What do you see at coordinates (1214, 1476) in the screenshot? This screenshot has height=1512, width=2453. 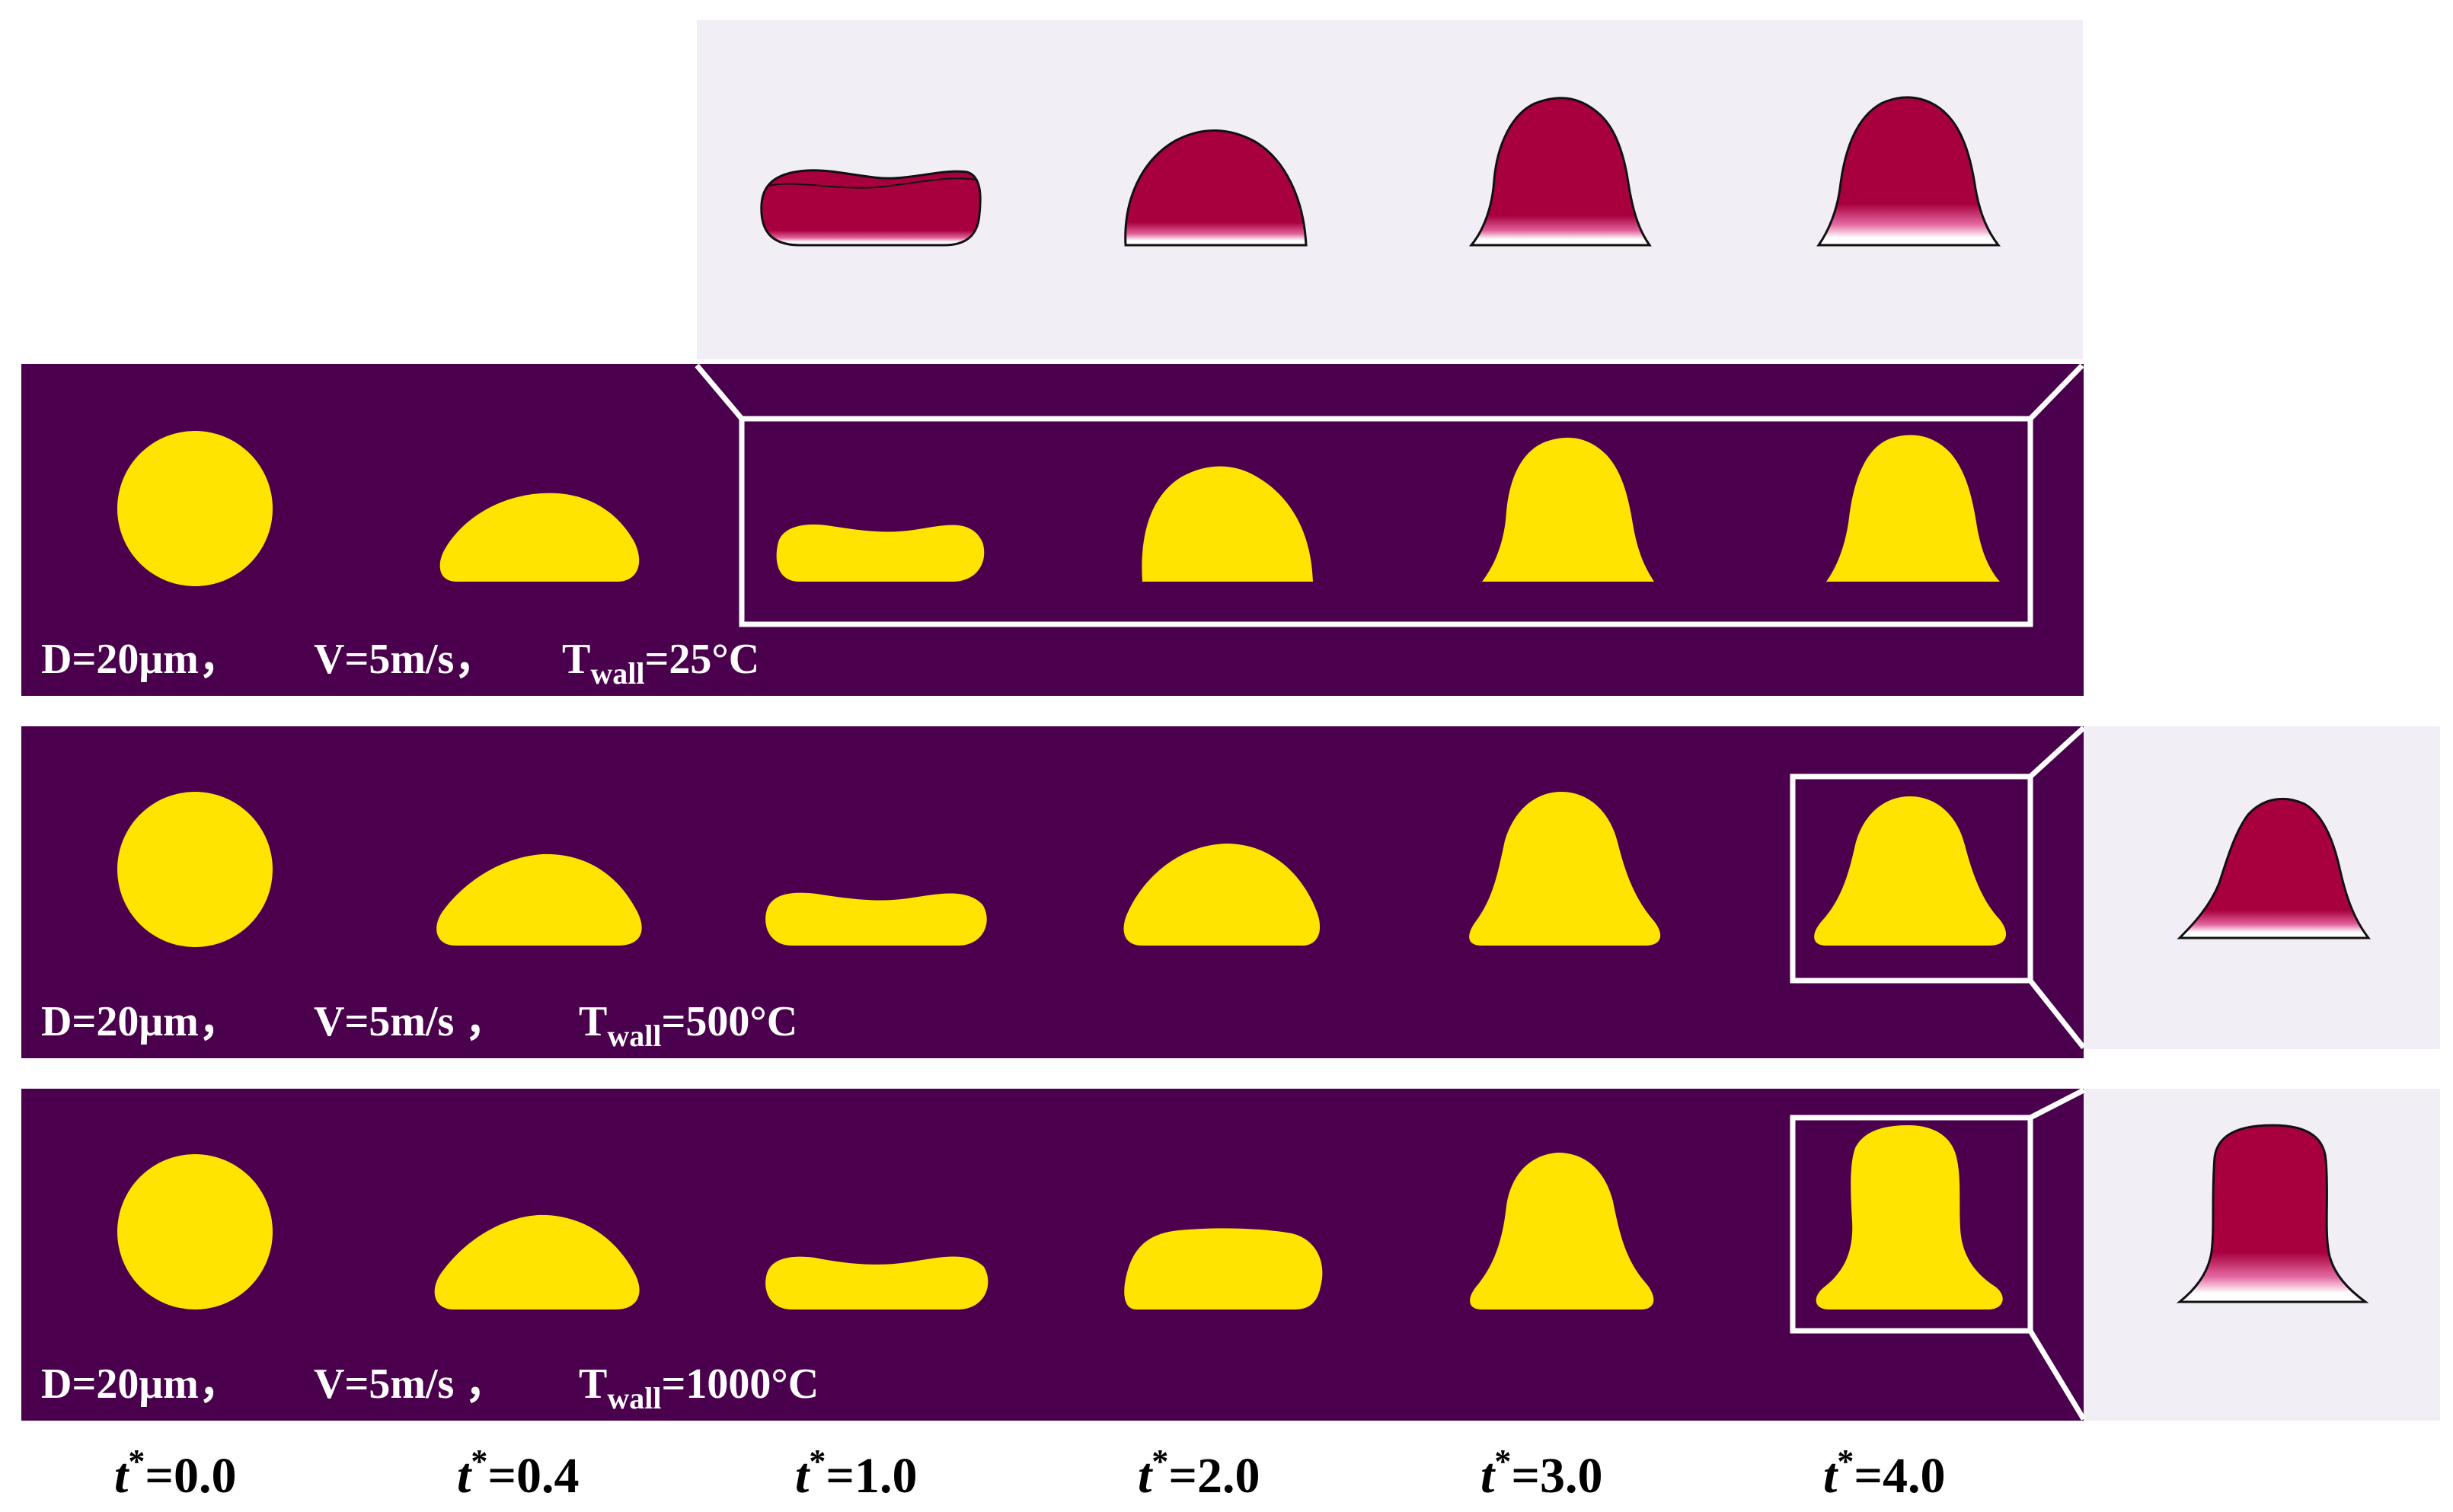 I see `time-label-3-value: =2.0` at bounding box center [1214, 1476].